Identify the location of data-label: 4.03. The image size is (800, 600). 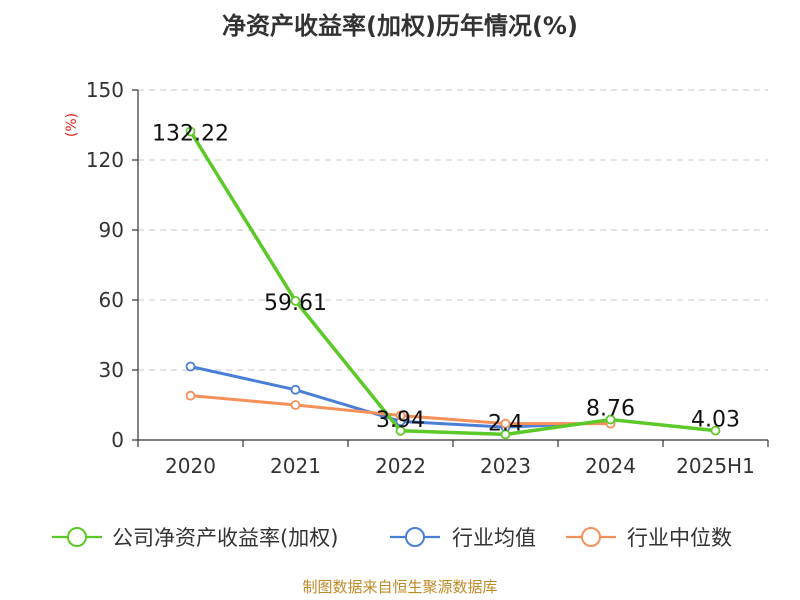
(715, 420).